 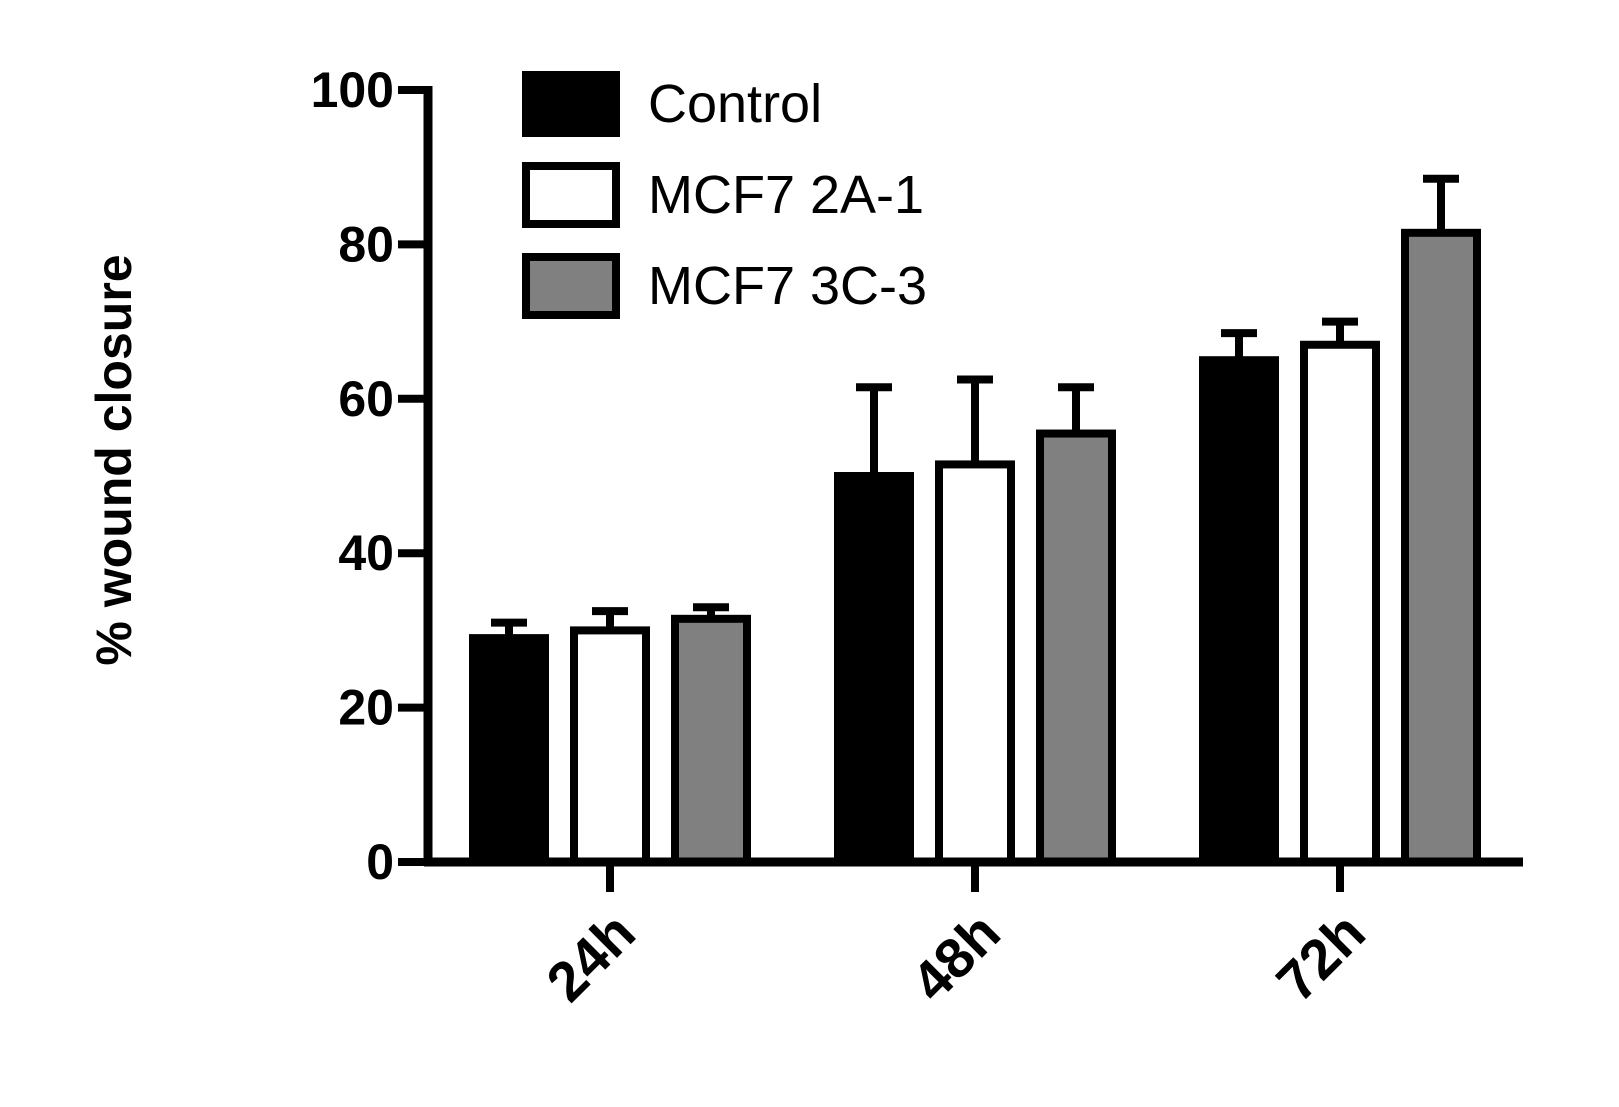 I want to click on legend-label-3: MCF7 3C-3, so click(x=787, y=286).